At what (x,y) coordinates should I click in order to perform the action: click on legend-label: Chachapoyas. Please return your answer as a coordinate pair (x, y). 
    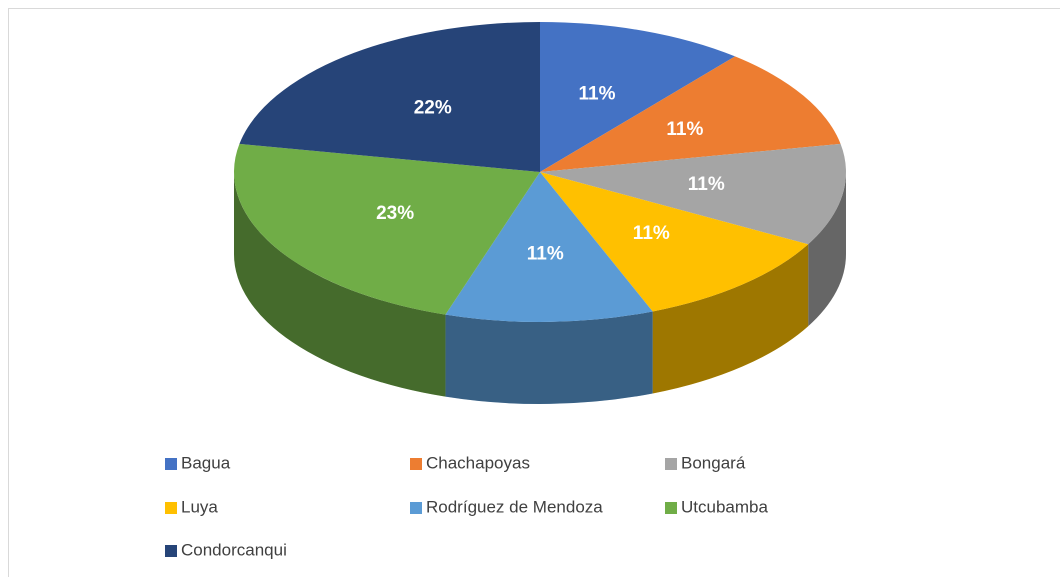
    Looking at the image, I should click on (478, 462).